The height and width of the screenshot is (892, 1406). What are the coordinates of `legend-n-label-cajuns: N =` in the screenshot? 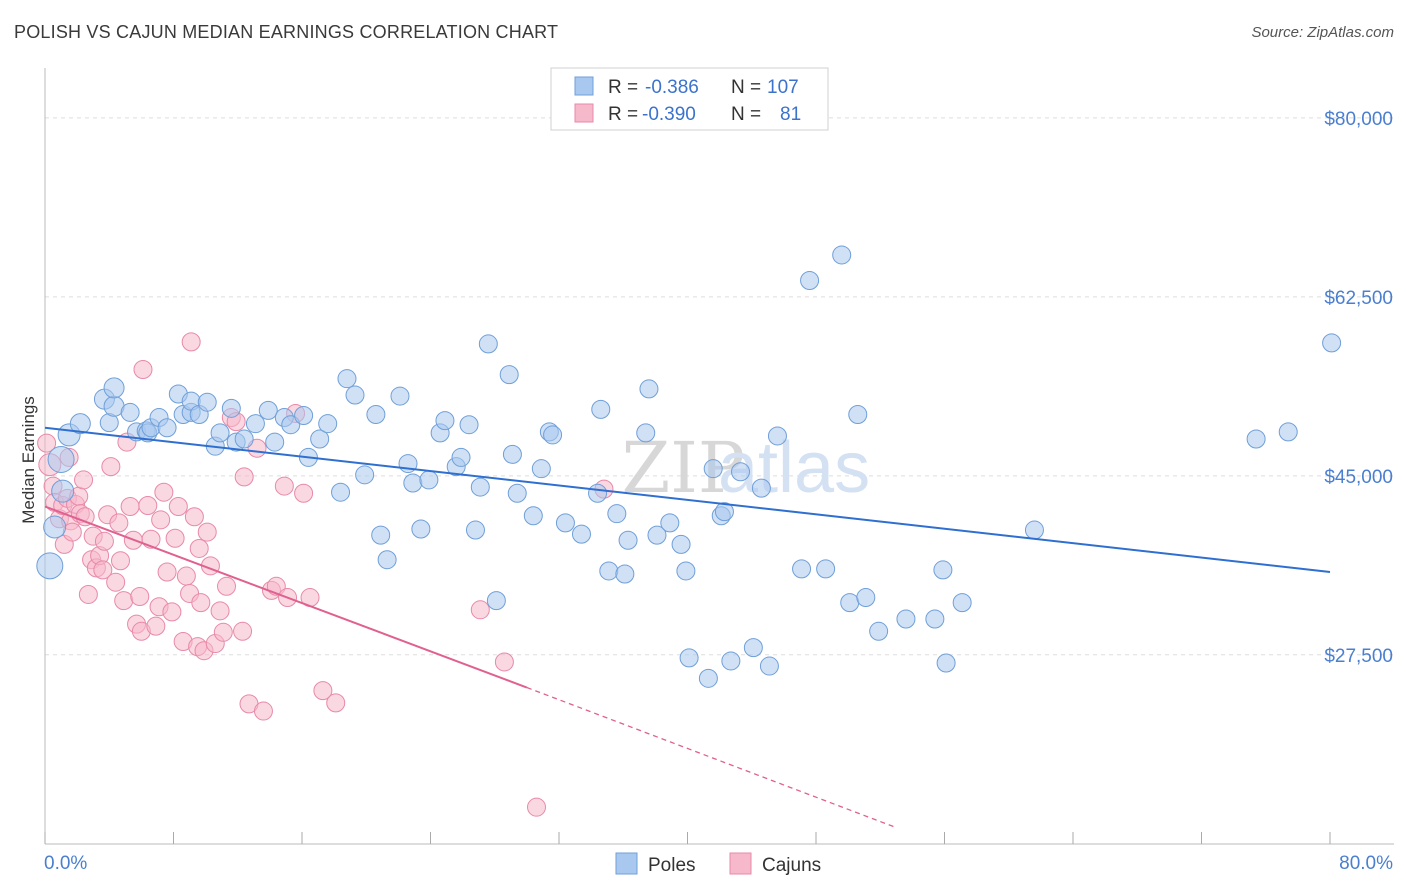 It's located at (746, 114).